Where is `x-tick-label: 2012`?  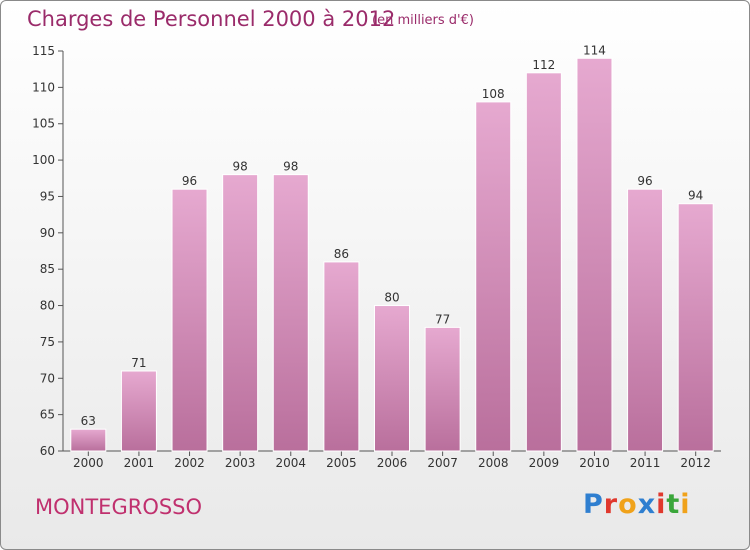 x-tick-label: 2012 is located at coordinates (695, 463).